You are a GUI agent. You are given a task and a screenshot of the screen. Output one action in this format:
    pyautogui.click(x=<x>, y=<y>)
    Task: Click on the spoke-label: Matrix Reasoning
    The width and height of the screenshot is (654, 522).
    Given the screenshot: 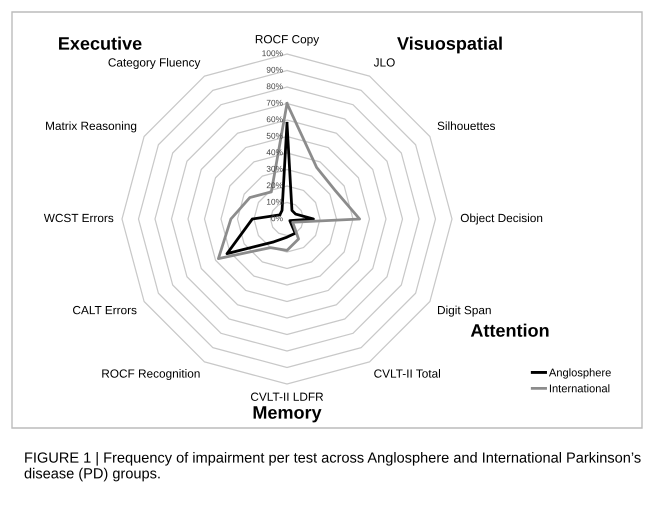 What is the action you would take?
    pyautogui.click(x=91, y=126)
    